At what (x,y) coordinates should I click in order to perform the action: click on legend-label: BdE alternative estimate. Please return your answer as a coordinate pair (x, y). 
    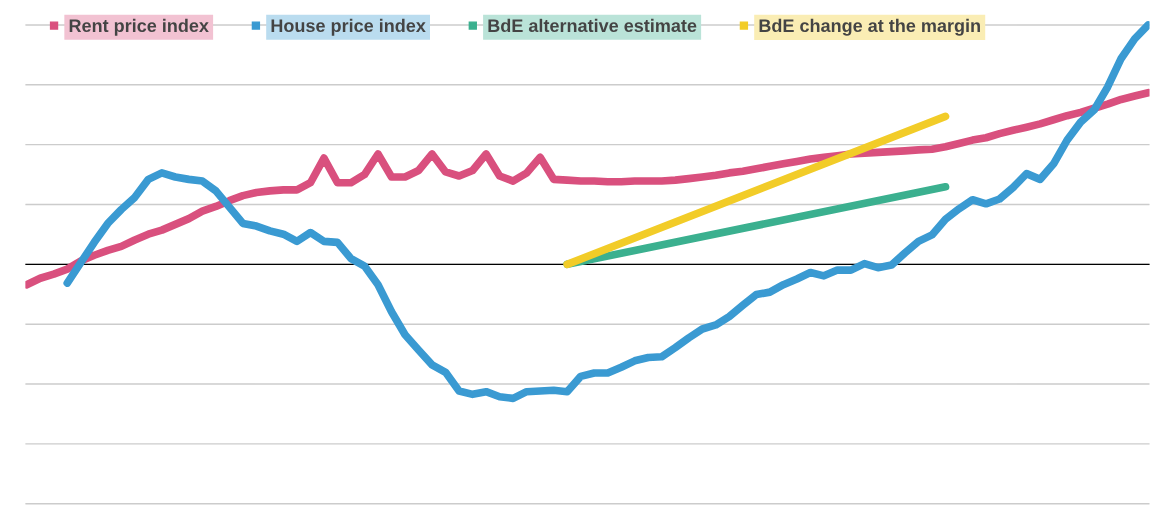
    Looking at the image, I should click on (592, 25).